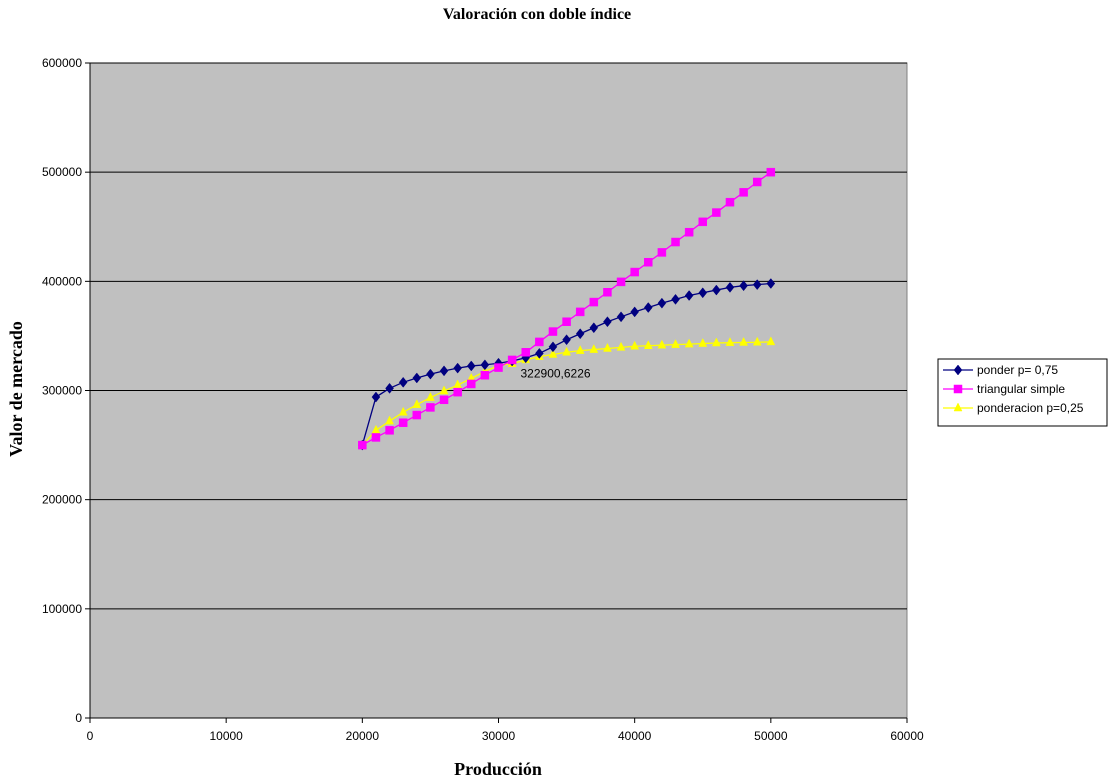 The height and width of the screenshot is (782, 1114). I want to click on data-label: 322900,6226, so click(556, 374).